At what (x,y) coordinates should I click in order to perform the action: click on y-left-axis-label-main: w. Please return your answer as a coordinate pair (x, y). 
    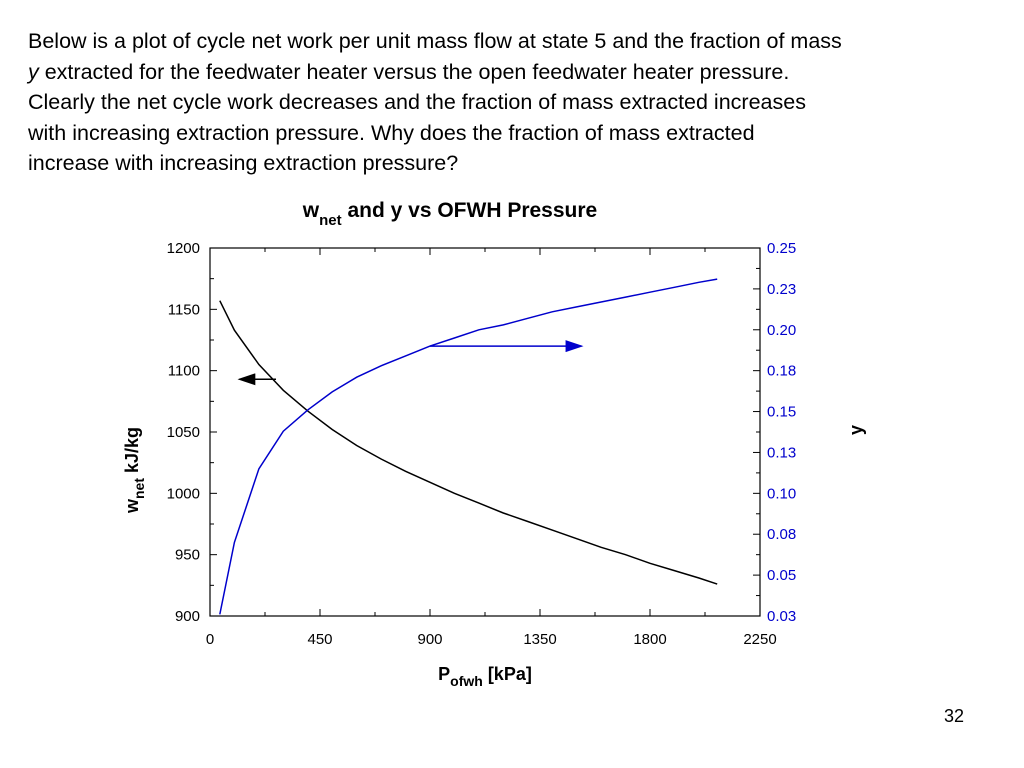
    Looking at the image, I should click on (132, 506).